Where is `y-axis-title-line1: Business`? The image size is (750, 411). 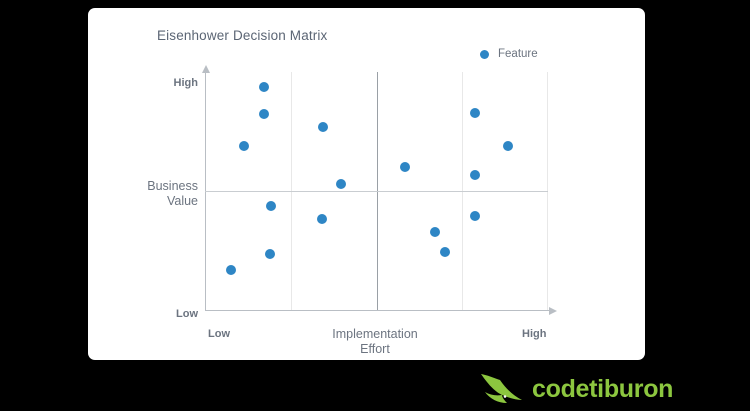 y-axis-title-line1: Business is located at coordinates (172, 186).